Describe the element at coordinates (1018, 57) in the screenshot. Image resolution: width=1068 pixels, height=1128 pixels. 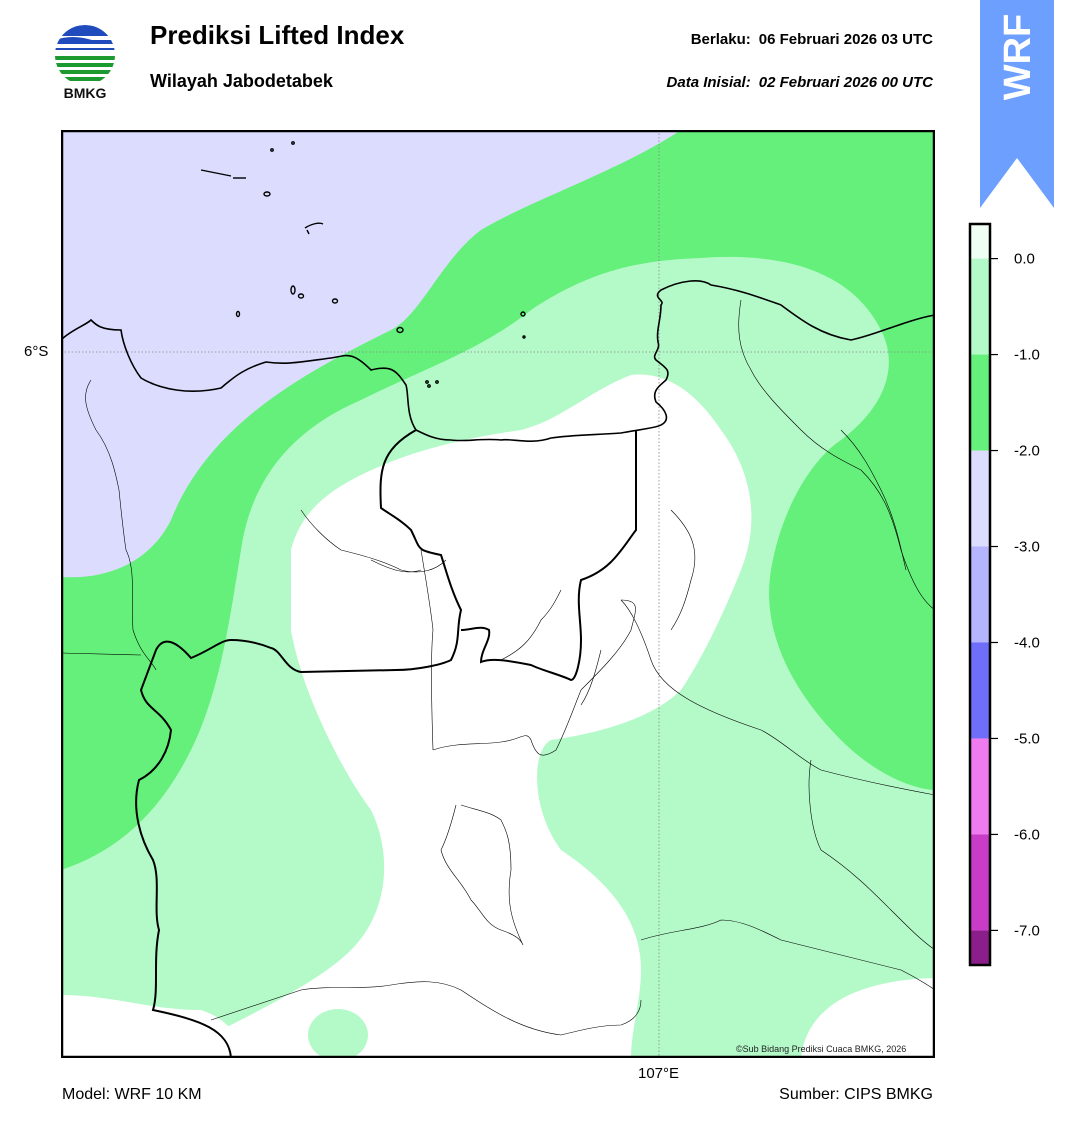
I see `wrf-ribbon-text: WRF` at that location.